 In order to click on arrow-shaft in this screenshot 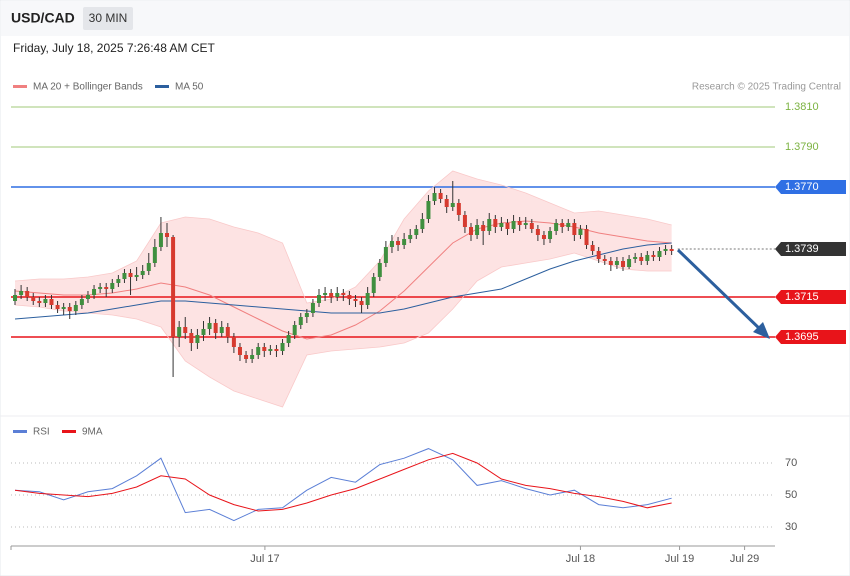, I will do `click(720, 290)`.